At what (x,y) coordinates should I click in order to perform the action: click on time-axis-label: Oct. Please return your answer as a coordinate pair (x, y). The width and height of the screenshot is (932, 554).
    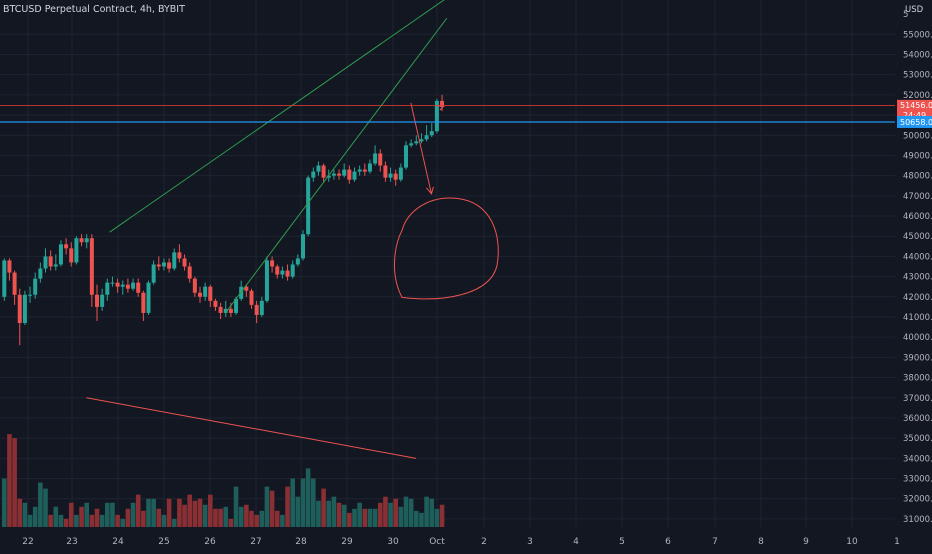
    Looking at the image, I should click on (437, 542).